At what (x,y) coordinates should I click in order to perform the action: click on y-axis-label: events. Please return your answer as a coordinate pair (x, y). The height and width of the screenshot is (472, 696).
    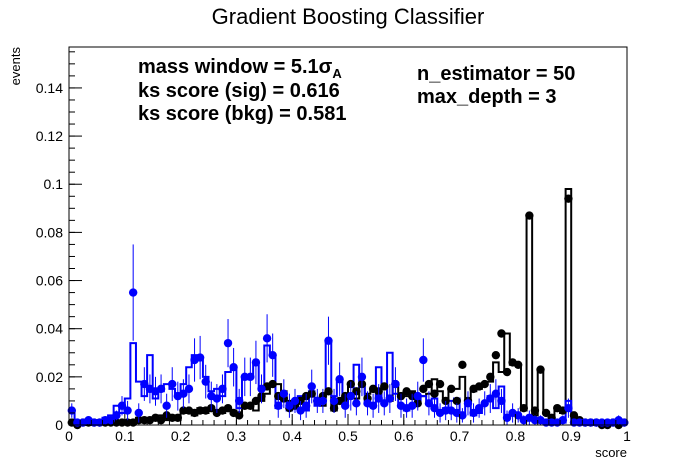
    Looking at the image, I should click on (15, 66).